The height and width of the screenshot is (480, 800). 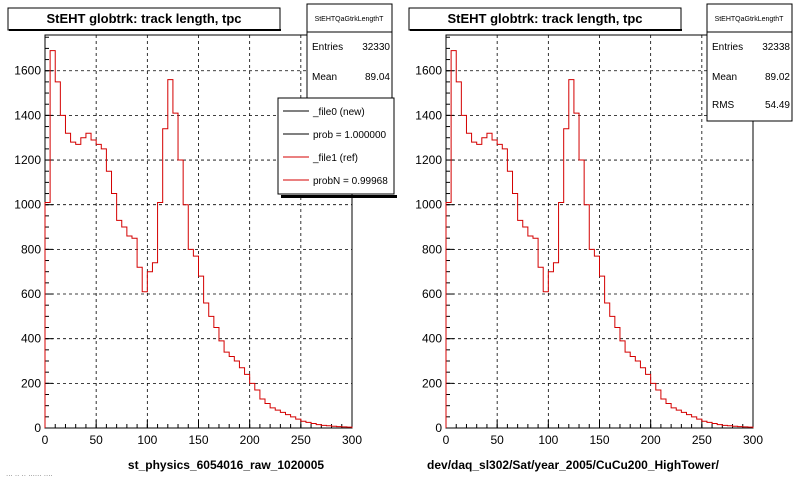 I want to click on stats-box, so click(x=749, y=62).